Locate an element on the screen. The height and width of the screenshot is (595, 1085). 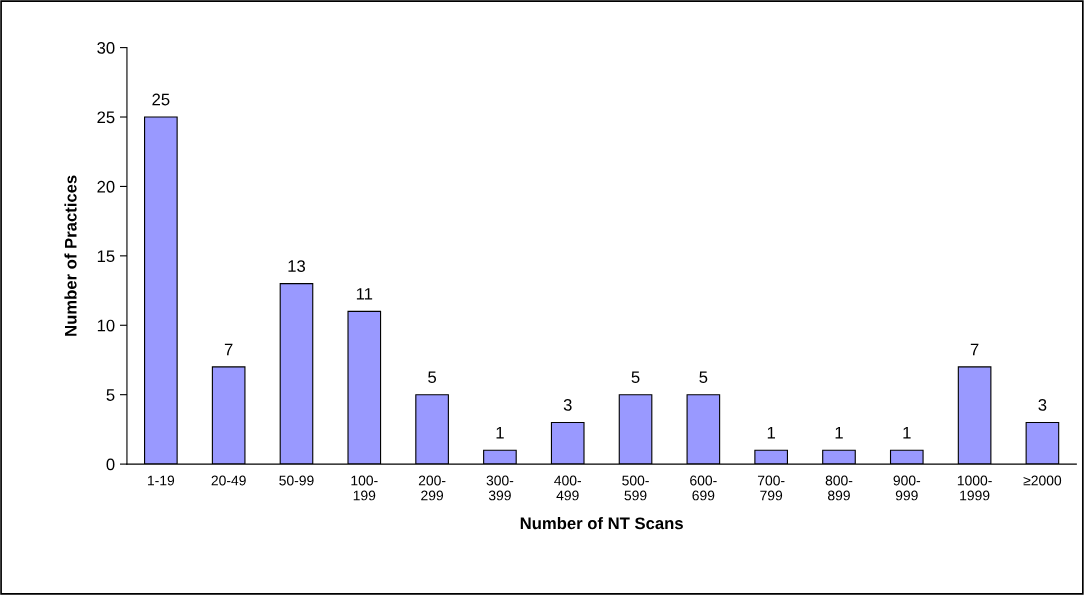
y-tick-label: 15 is located at coordinates (106, 256).